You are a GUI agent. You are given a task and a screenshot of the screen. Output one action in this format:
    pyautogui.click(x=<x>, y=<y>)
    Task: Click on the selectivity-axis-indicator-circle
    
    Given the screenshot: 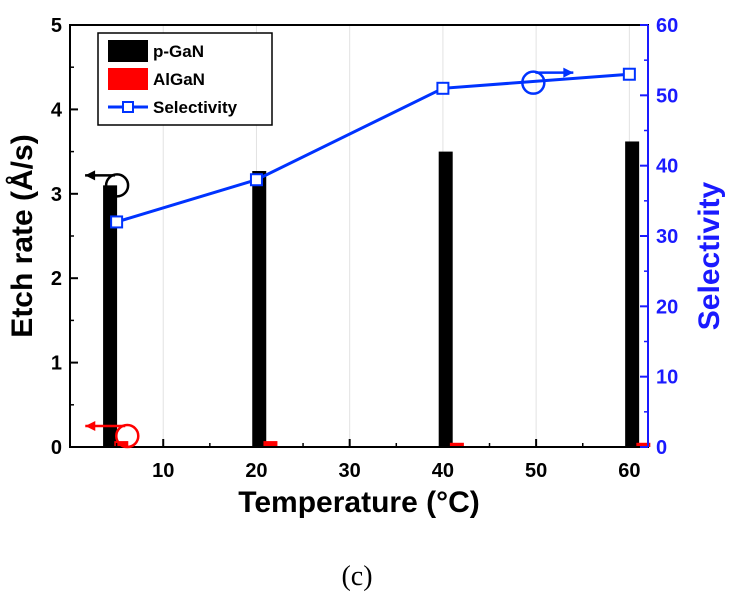 What is the action you would take?
    pyautogui.click(x=533, y=82)
    